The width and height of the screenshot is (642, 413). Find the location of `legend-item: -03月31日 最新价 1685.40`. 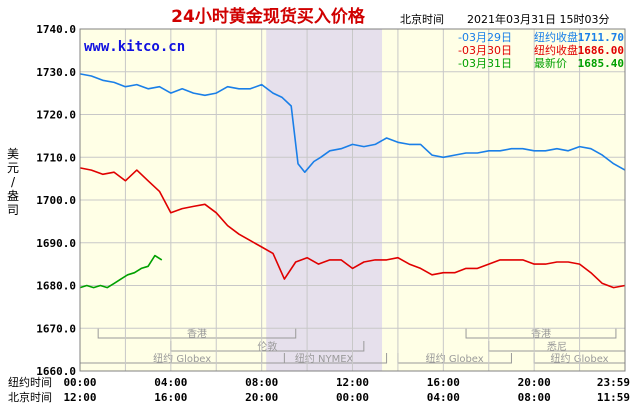

legend-item: -03月31日 最新价 1685.40 is located at coordinates (541, 63).